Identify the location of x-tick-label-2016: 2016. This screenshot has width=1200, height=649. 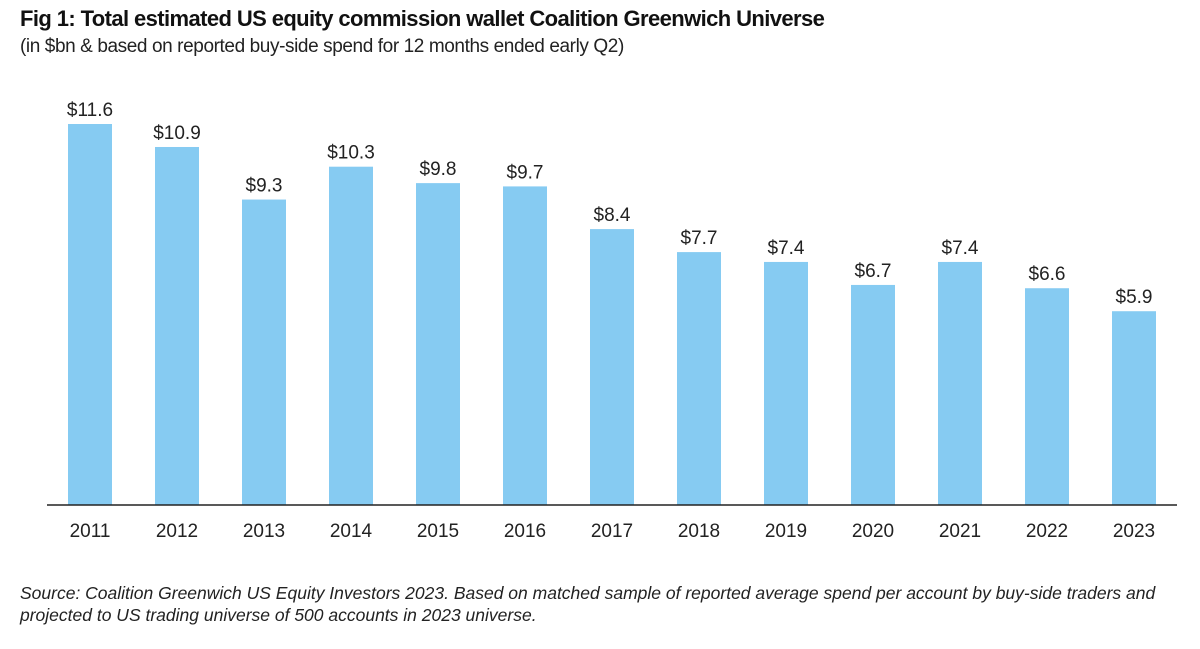
(525, 531).